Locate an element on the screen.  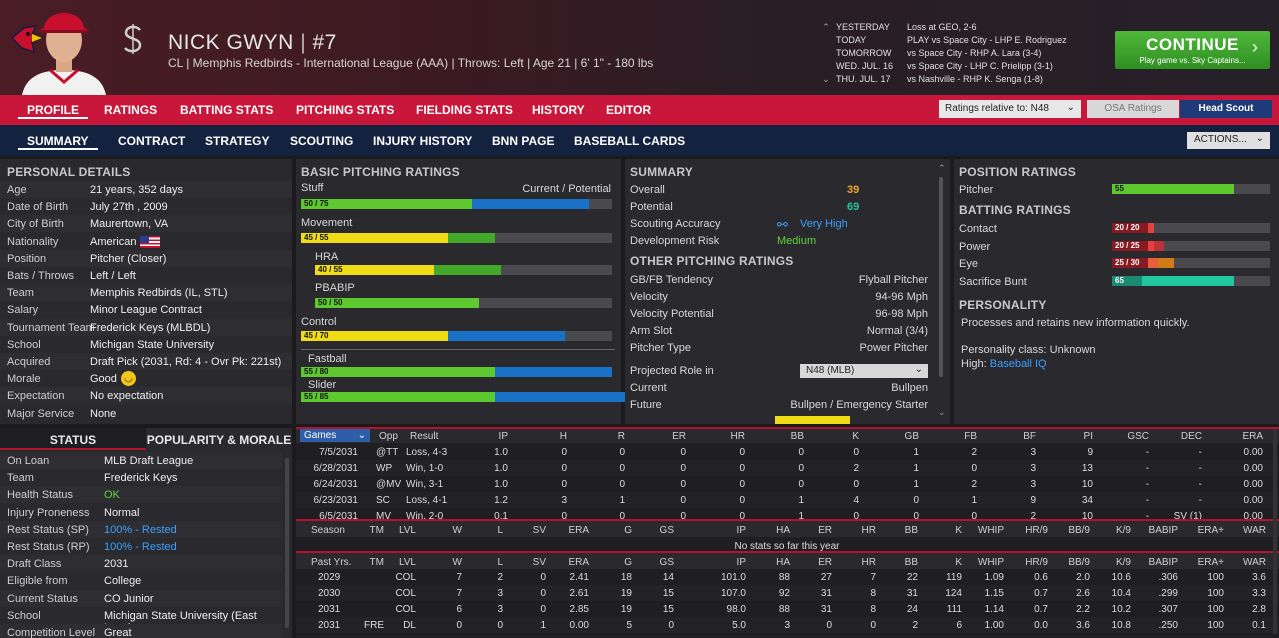
actions-dropdown: ACTIONS... ⌄ is located at coordinates (1228, 140).